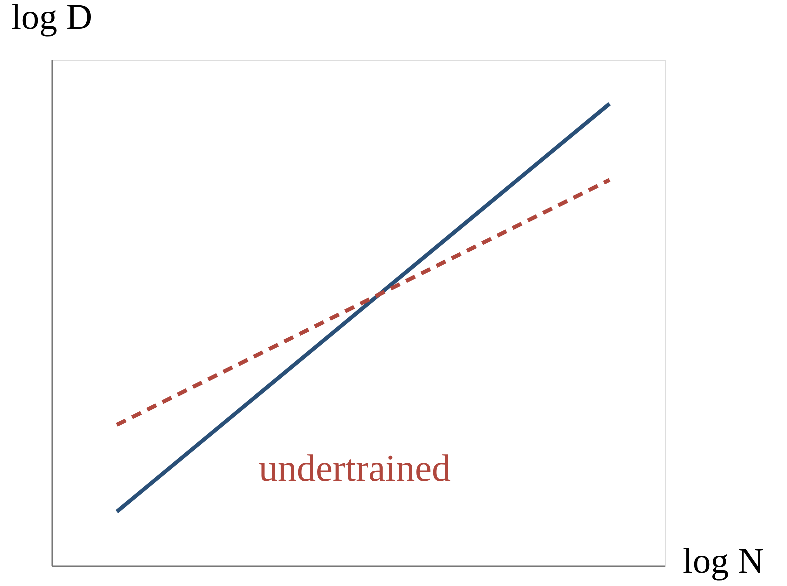  What do you see at coordinates (355, 469) in the screenshot?
I see `text: undertrained` at bounding box center [355, 469].